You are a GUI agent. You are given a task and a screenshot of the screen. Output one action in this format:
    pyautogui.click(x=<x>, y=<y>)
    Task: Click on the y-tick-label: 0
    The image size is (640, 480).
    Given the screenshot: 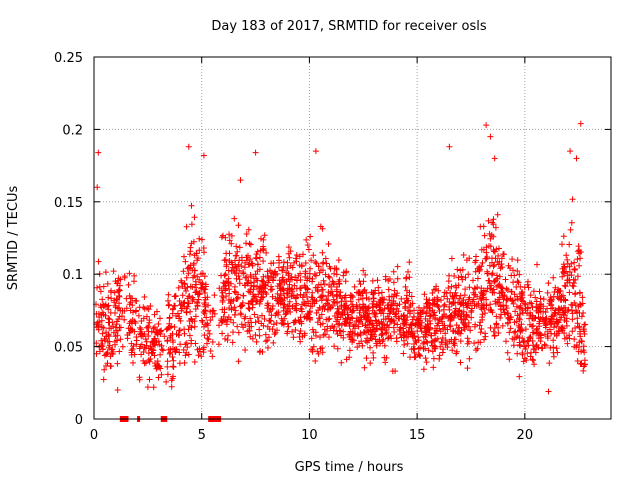 What is the action you would take?
    pyautogui.click(x=79, y=420)
    